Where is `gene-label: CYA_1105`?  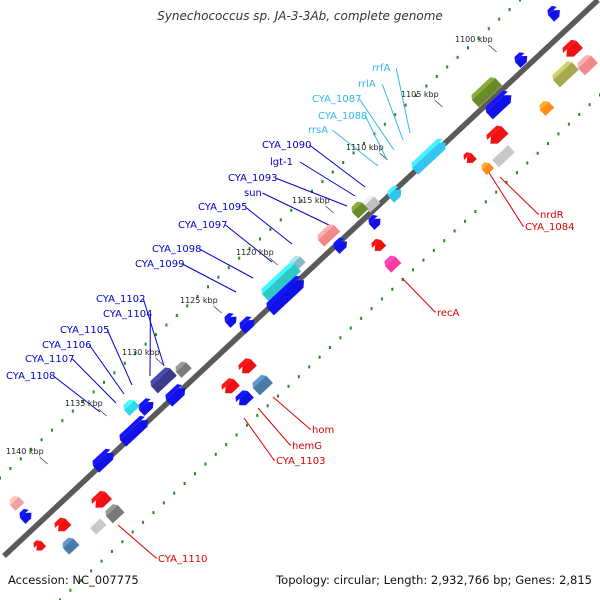 gene-label: CYA_1105 is located at coordinates (84, 330).